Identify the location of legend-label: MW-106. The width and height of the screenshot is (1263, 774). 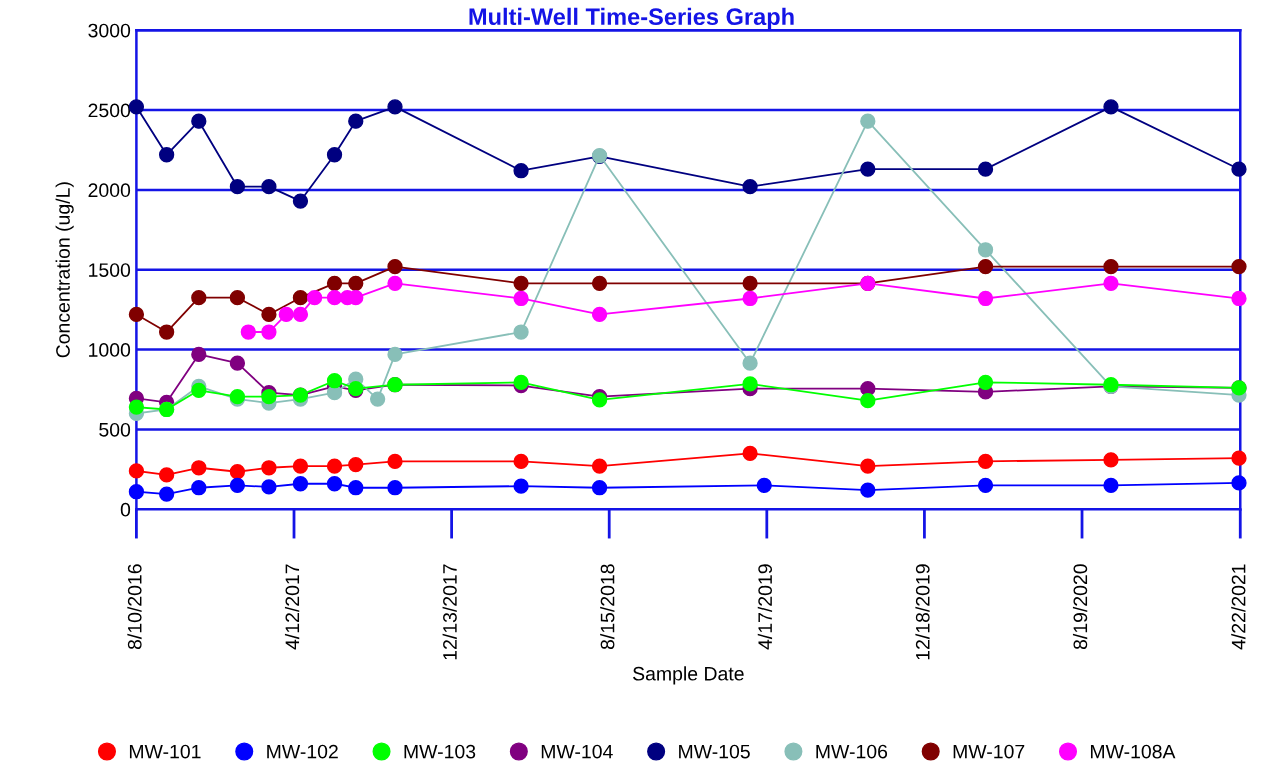
(852, 751).